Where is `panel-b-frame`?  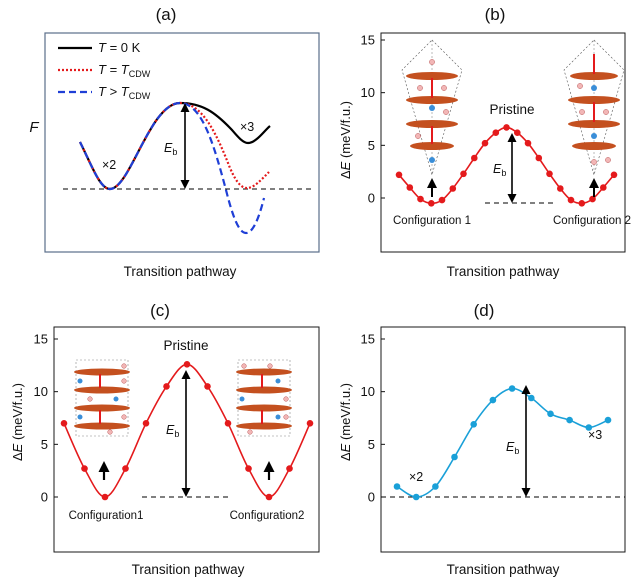 panel-b-frame is located at coordinates (503, 142).